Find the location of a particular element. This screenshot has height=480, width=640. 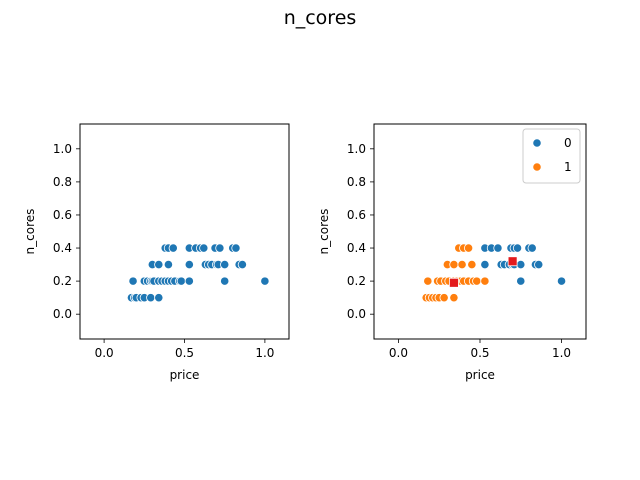

legend-label: 0 is located at coordinates (568, 143).